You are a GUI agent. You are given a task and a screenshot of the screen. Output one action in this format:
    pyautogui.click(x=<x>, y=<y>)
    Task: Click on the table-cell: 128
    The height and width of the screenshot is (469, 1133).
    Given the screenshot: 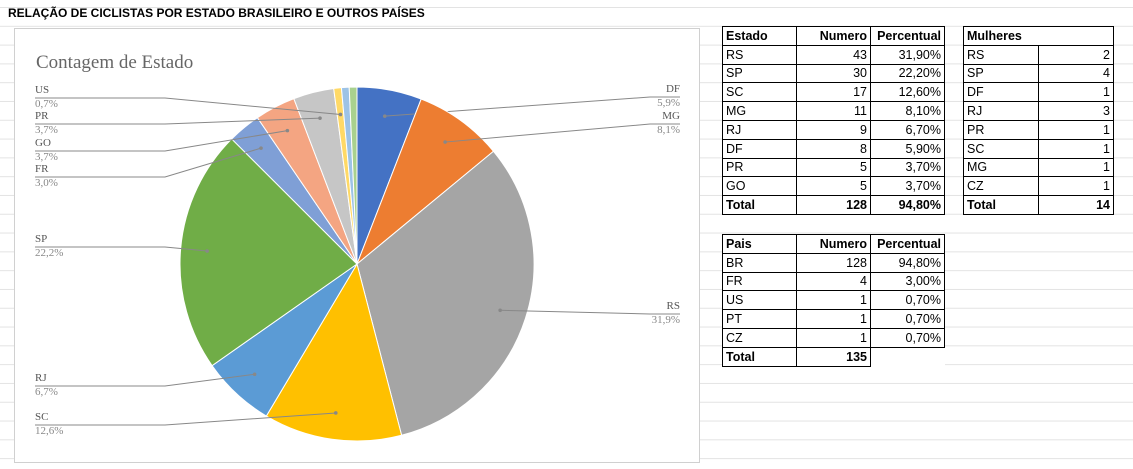 What is the action you would take?
    pyautogui.click(x=833, y=205)
    